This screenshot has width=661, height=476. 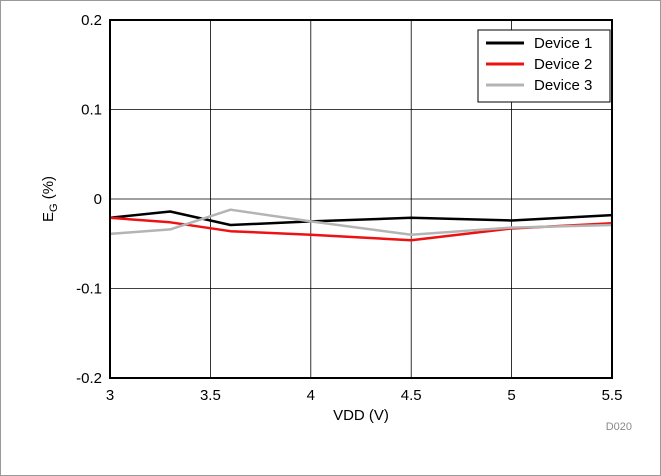 I want to click on x-tick-label: 4.5, so click(x=411, y=395).